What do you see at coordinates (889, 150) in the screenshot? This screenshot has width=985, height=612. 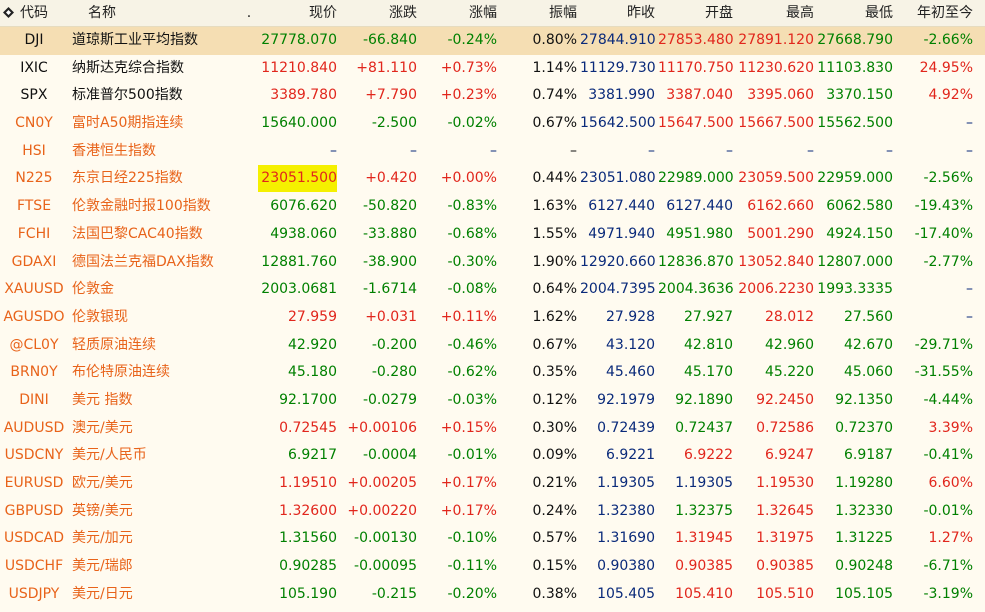 I see `low-cell: –` at bounding box center [889, 150].